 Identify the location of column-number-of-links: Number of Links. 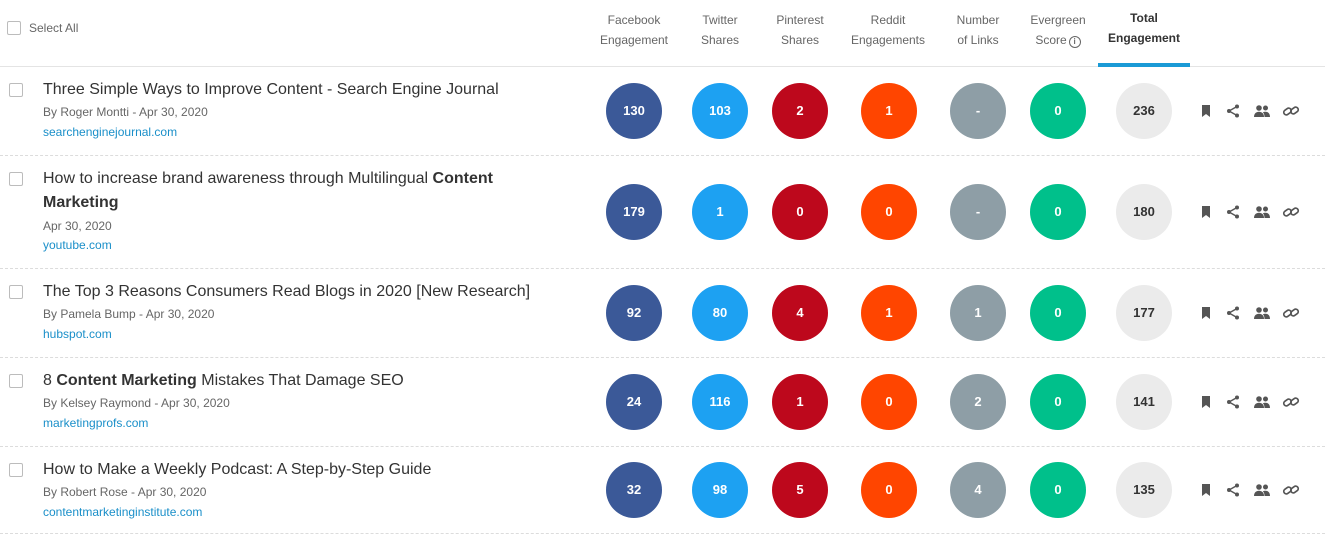
(978, 30).